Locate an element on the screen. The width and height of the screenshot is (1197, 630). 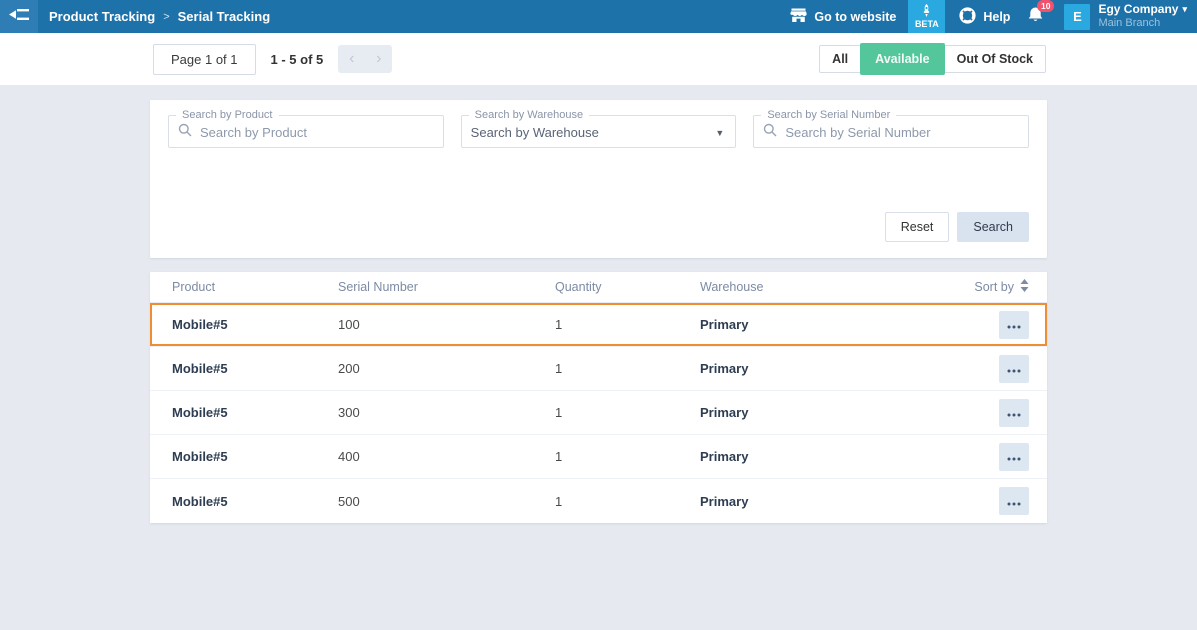
search-by-product-field: Search by Product is located at coordinates (306, 128).